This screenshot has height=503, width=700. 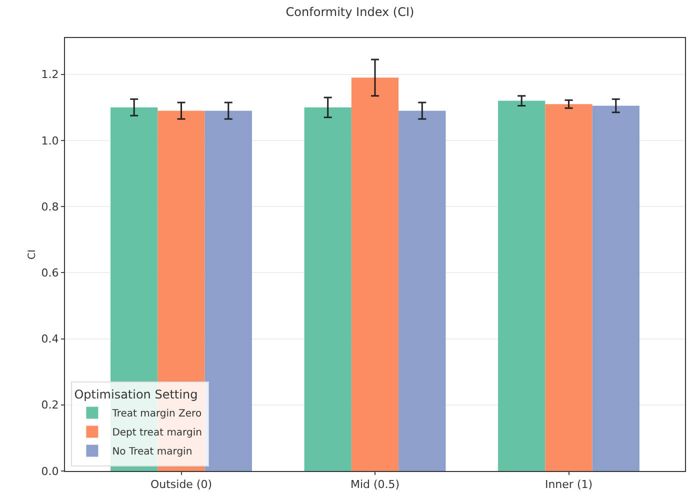 I want to click on chart-title: Conformity Index (CI), so click(x=350, y=11).